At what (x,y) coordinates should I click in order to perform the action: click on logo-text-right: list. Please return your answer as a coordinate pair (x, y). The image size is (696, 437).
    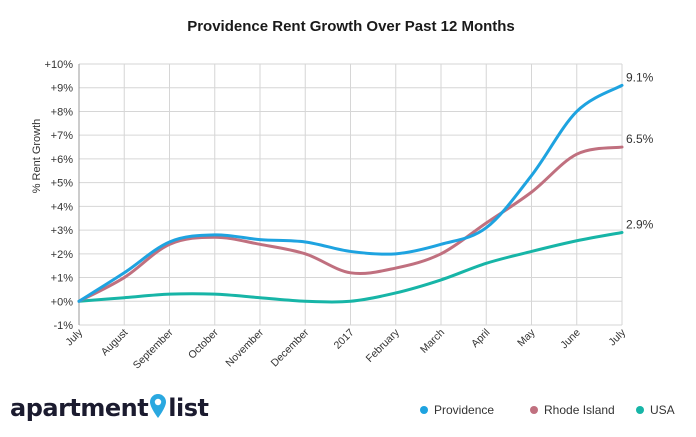
    Looking at the image, I should click on (188, 408).